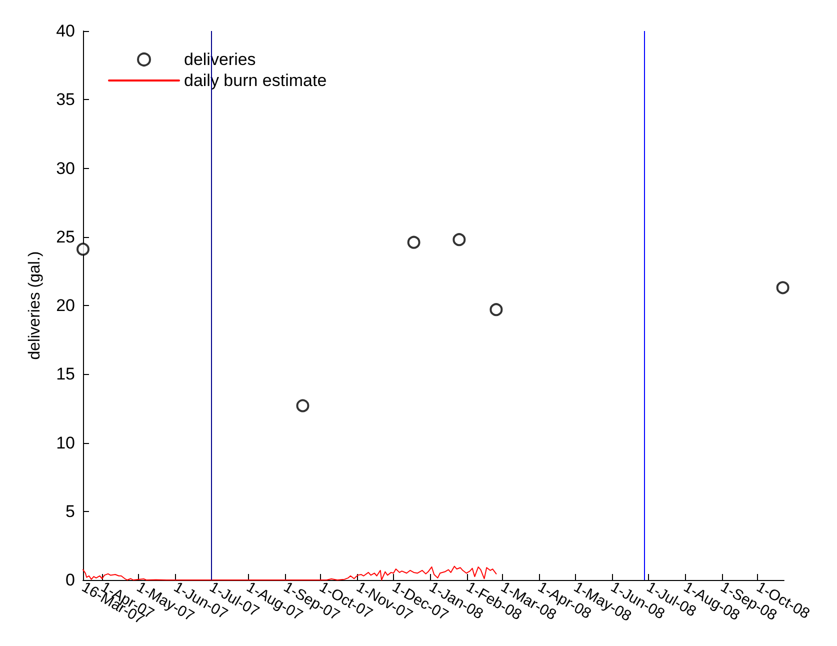  What do you see at coordinates (65, 168) in the screenshot?
I see `y-tick-label: 30` at bounding box center [65, 168].